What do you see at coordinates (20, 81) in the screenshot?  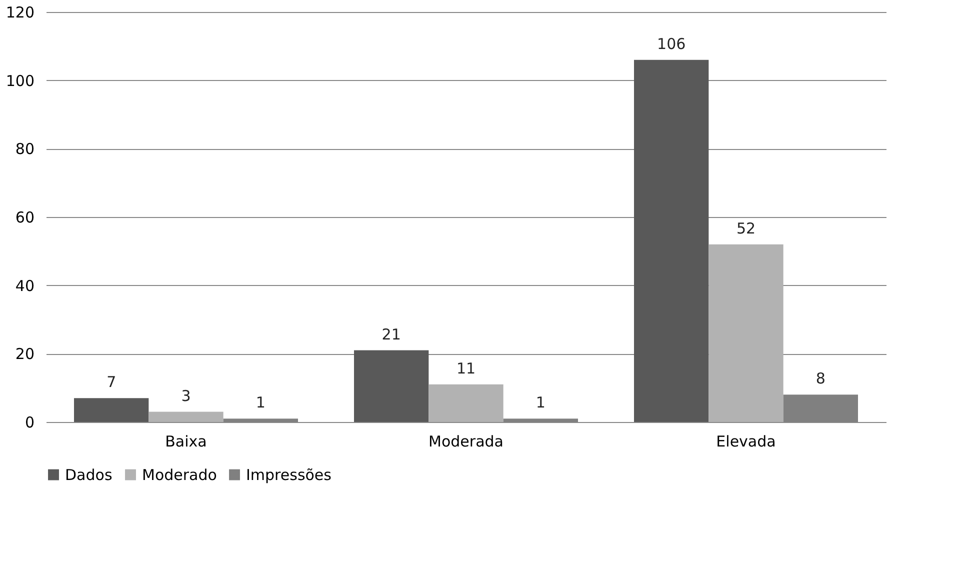 I see `y-tick-label: 100` at bounding box center [20, 81].